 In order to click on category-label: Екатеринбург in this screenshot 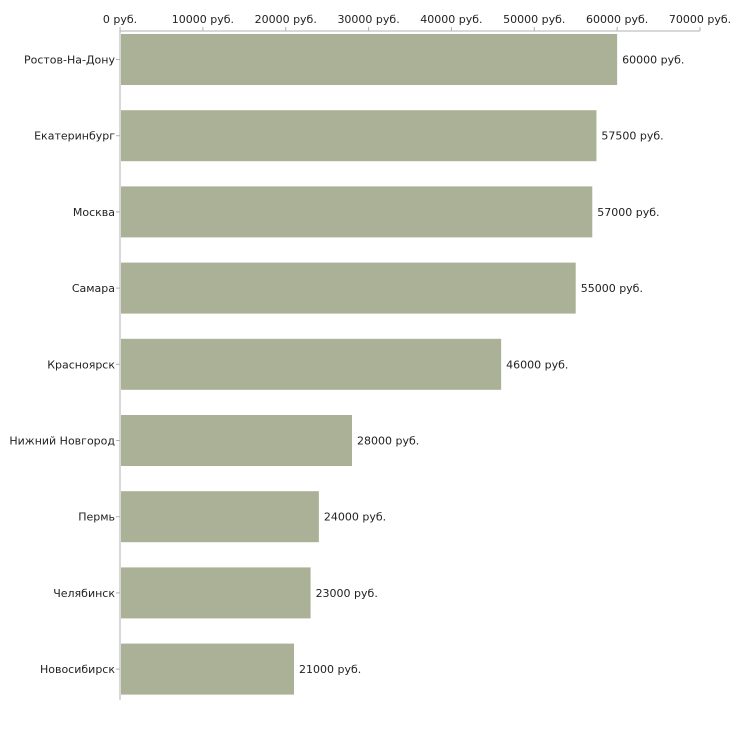, I will do `click(74, 136)`.